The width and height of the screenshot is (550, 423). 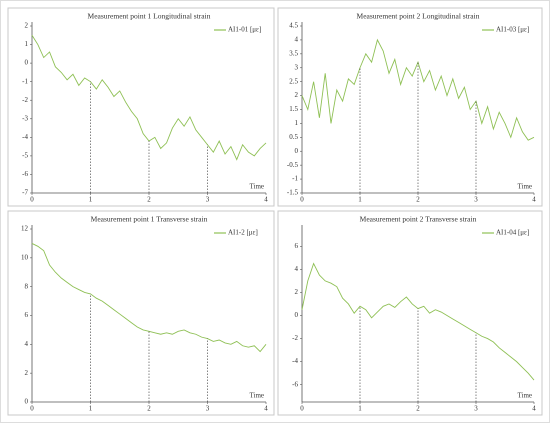 I want to click on legend-label: AI1-03 [με], so click(x=512, y=30).